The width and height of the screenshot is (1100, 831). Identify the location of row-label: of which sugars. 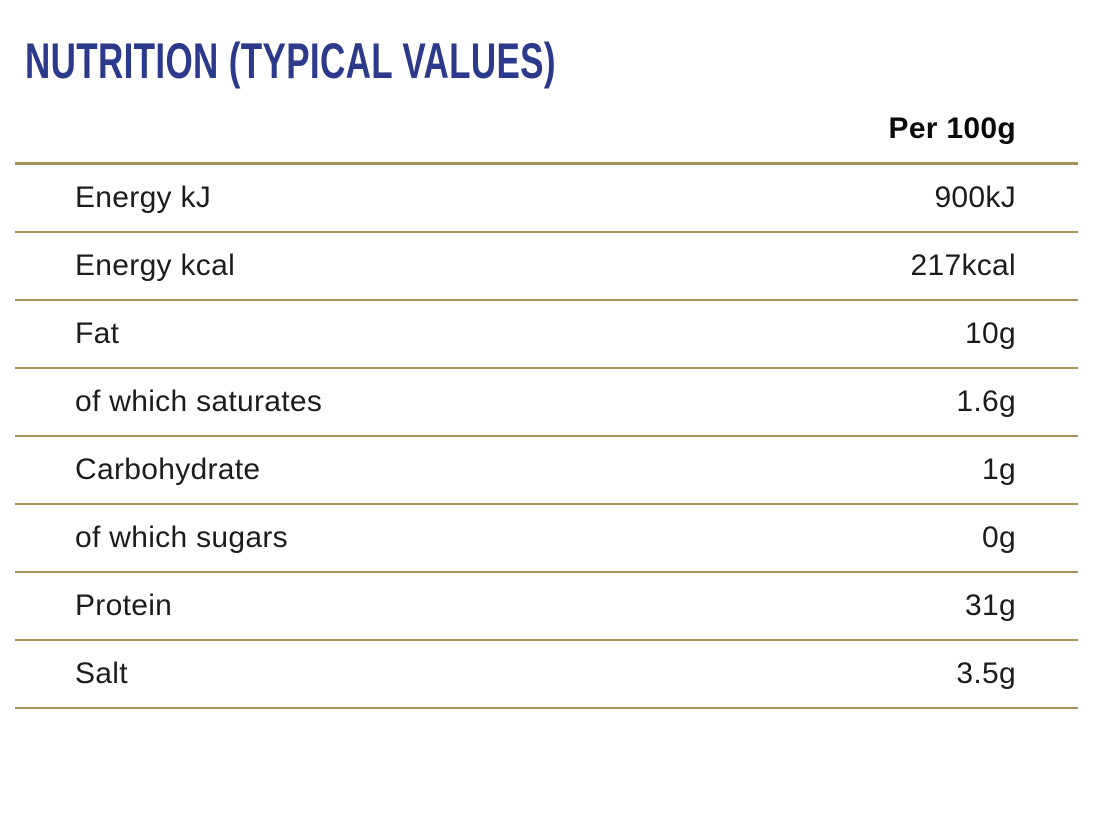
(181, 537).